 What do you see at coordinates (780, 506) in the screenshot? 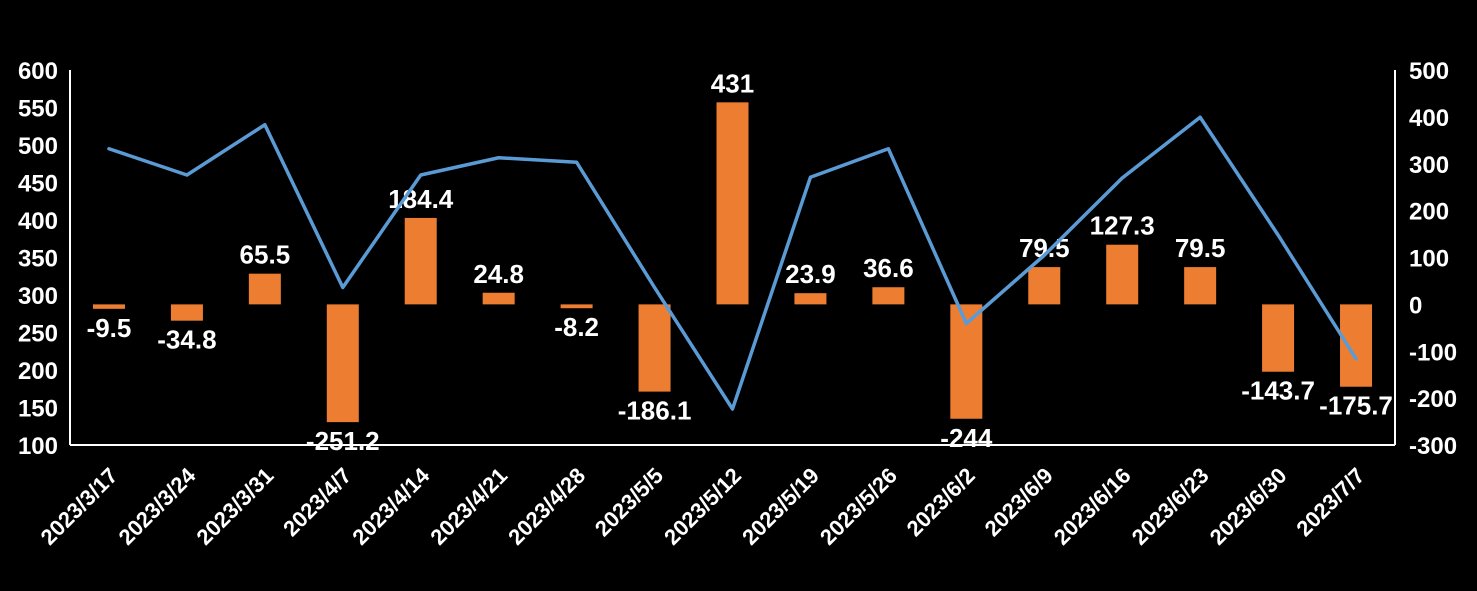
I see `svg-text: 2023/5/19` at bounding box center [780, 506].